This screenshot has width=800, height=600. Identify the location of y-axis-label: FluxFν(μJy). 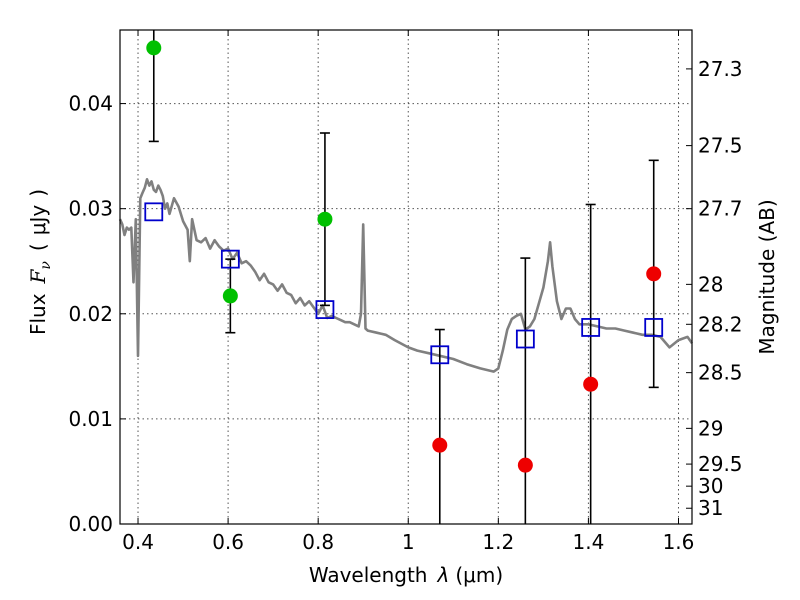
(40, 262).